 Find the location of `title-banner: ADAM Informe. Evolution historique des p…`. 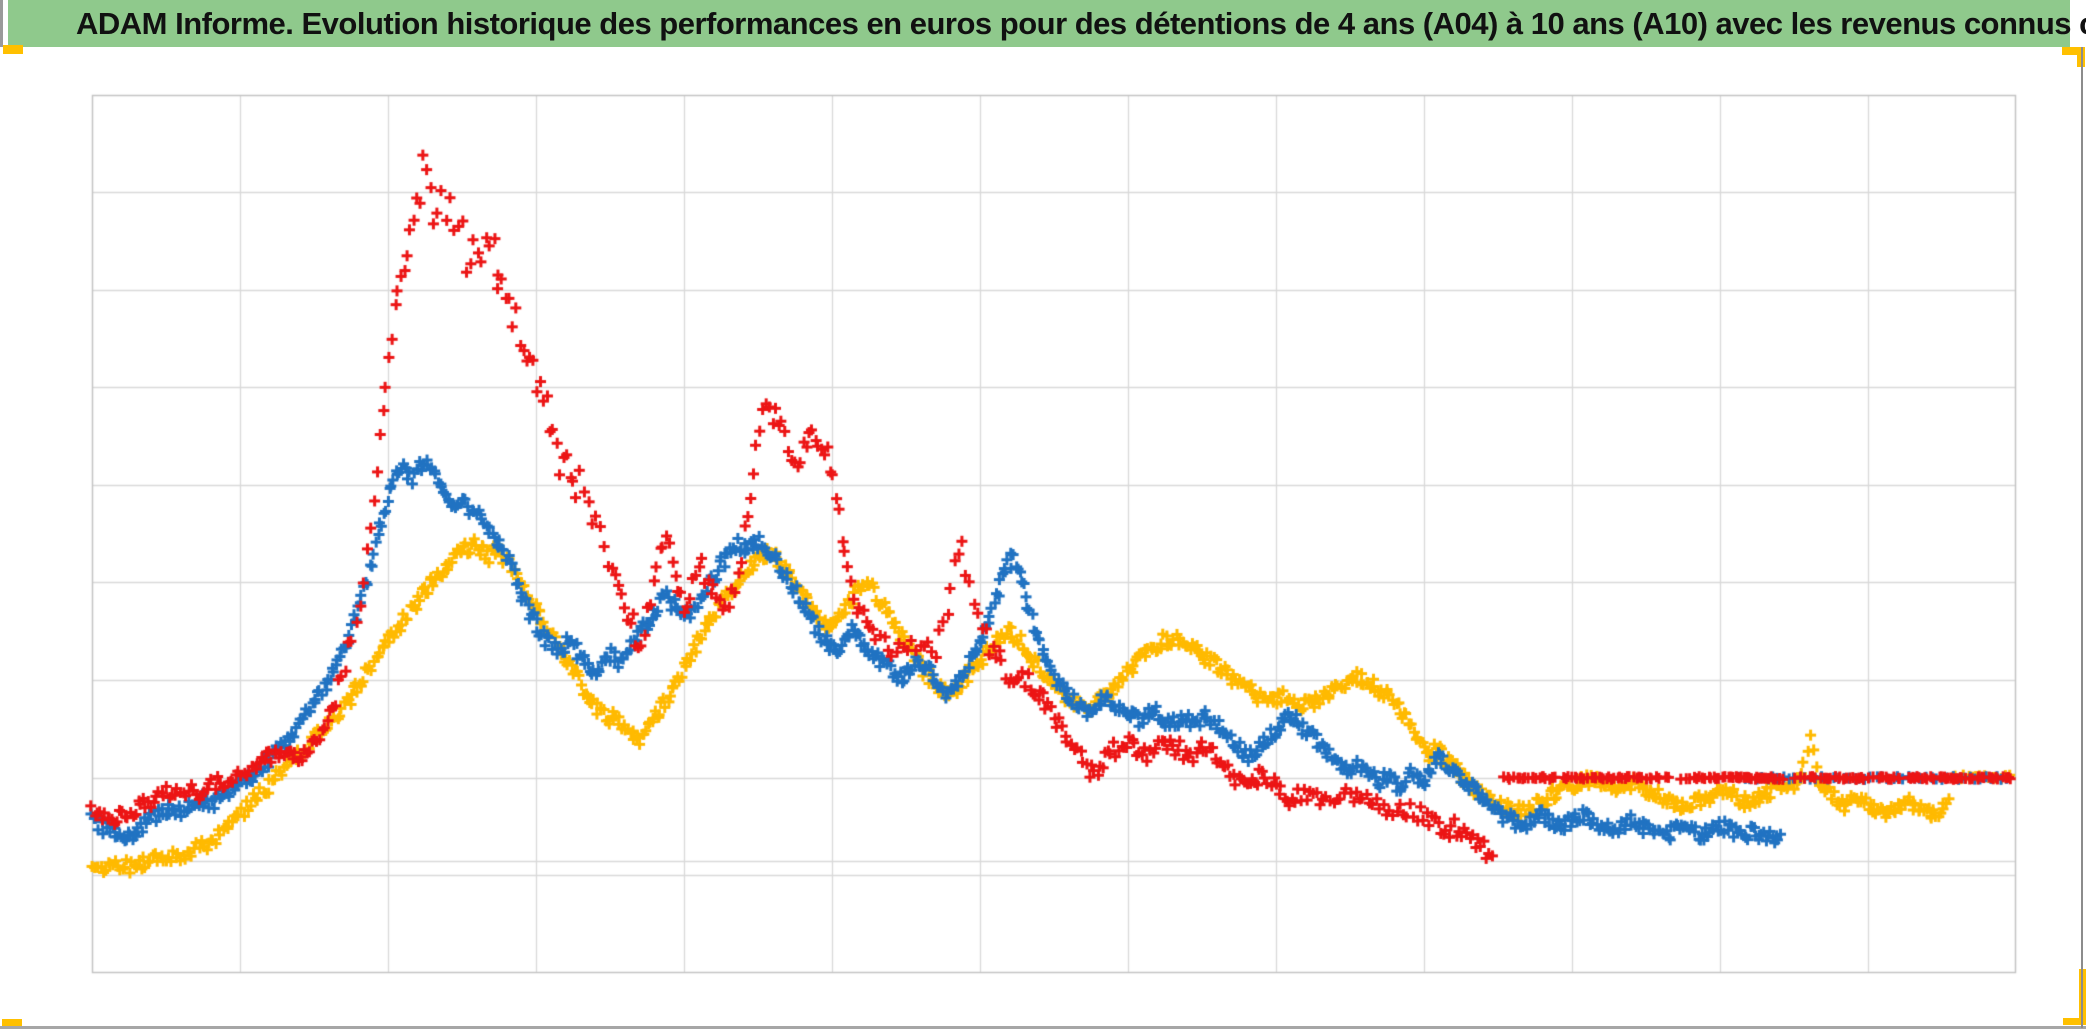

title-banner: ADAM Informe. Evolution historique des p… is located at coordinates (1047, 23).